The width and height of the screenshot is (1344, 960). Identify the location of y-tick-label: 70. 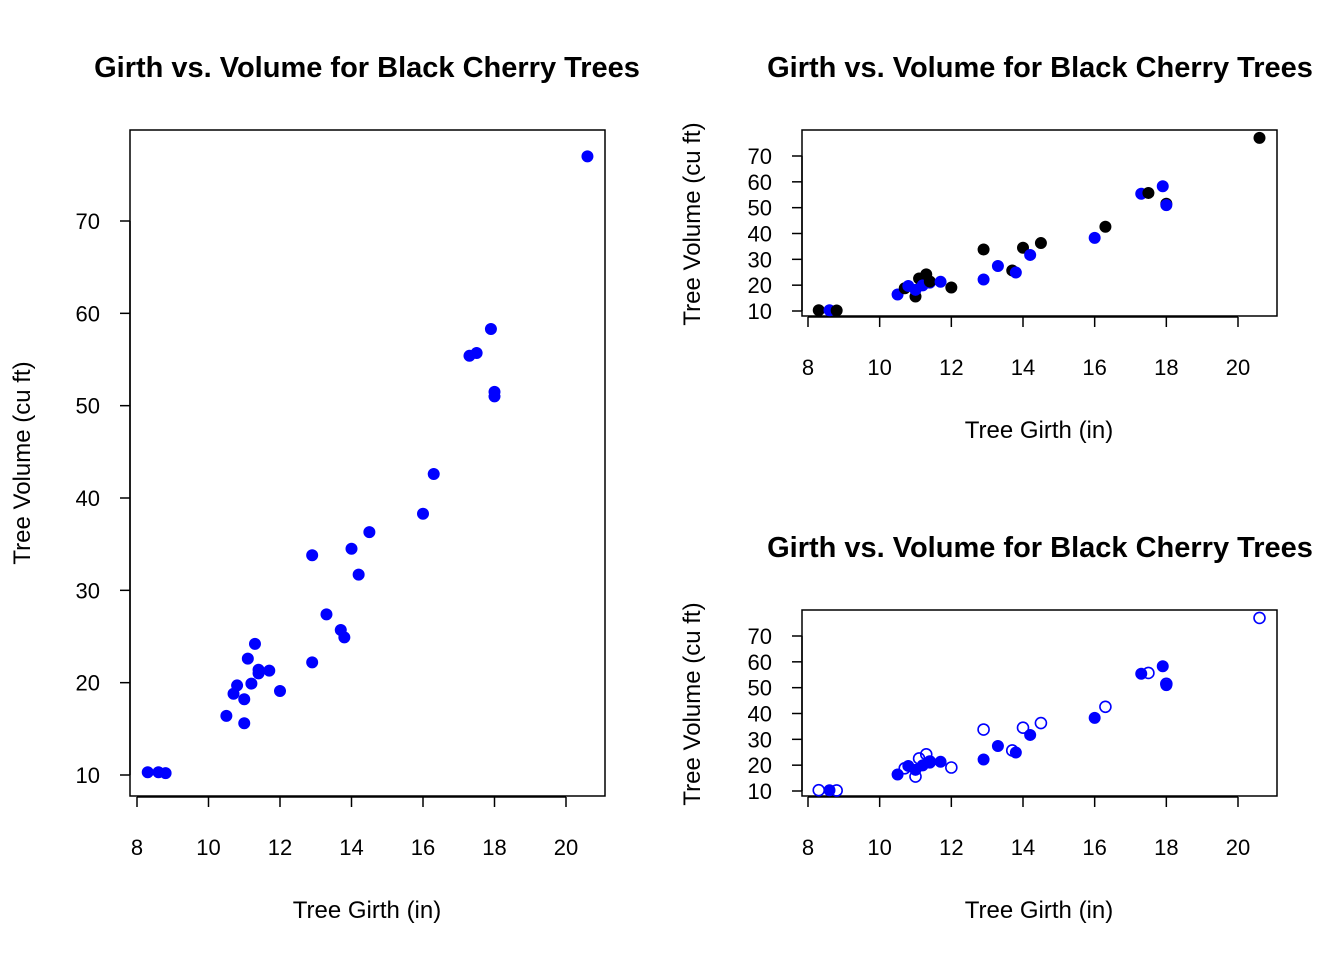
(760, 636).